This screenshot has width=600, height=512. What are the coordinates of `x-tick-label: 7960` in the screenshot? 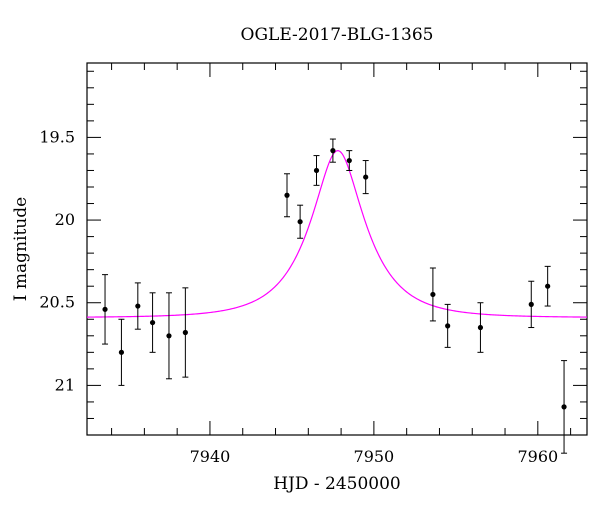 It's located at (537, 456).